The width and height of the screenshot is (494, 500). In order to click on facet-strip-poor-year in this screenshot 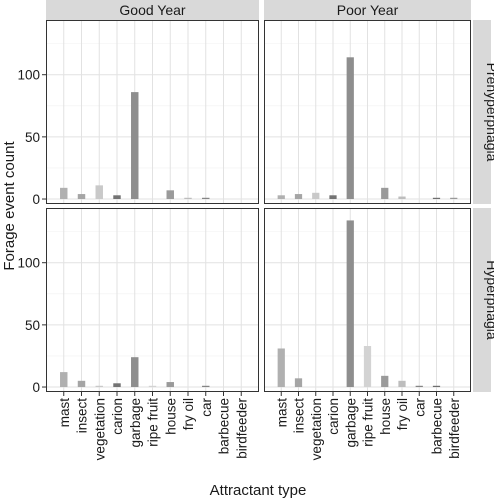, I will do `click(367, 10)`.